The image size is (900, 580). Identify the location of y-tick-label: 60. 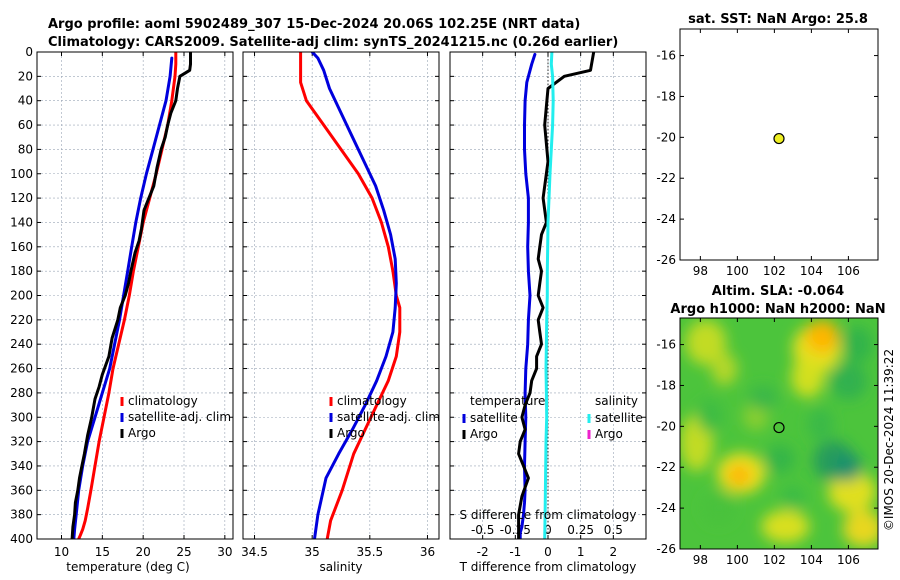
(25, 125).